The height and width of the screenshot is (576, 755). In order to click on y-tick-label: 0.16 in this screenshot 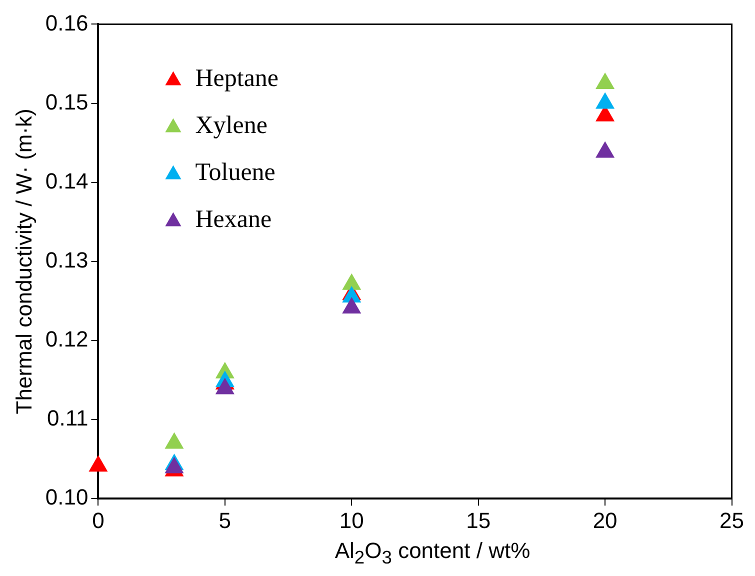, I will do `click(66, 23)`.